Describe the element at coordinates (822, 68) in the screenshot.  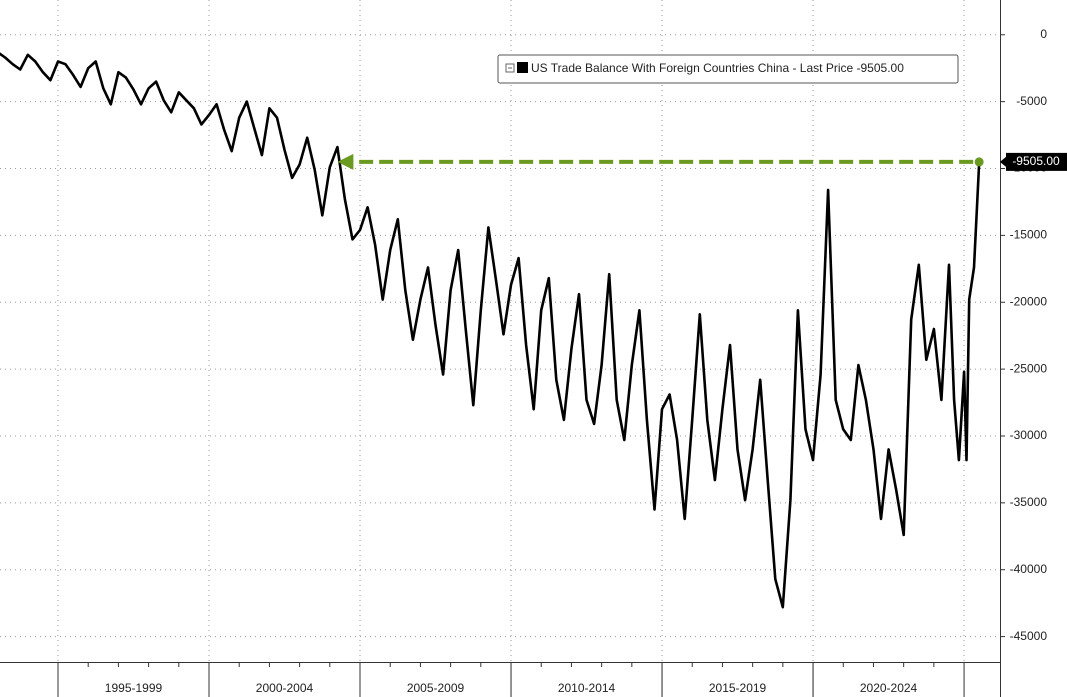
I see `legend-last-label: - Last Price` at that location.